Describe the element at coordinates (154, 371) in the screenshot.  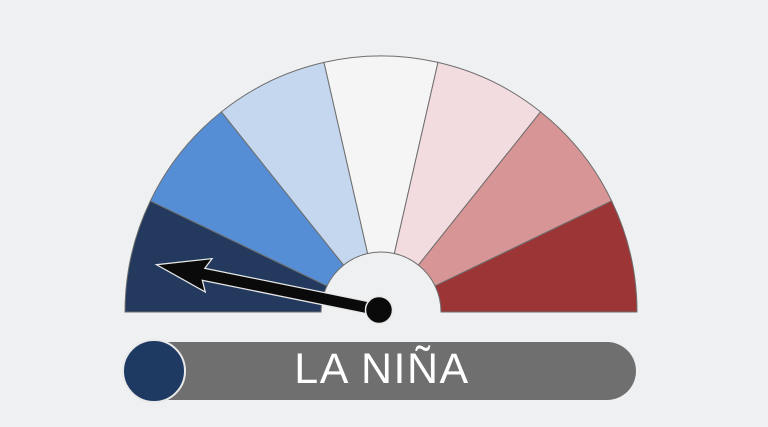
I see `status-indicator-circle` at that location.